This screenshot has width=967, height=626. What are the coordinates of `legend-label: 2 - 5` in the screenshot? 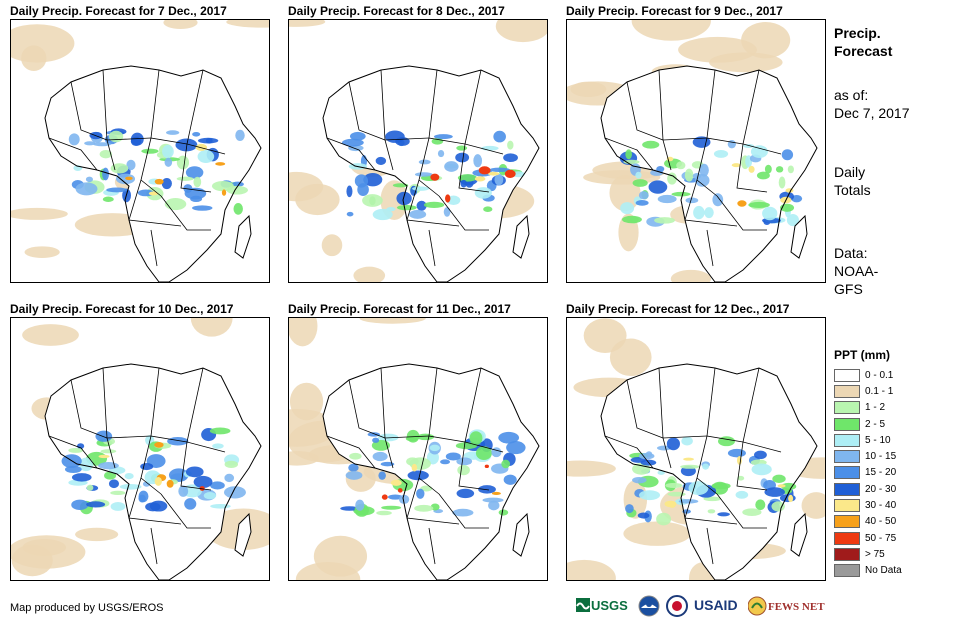 It's located at (875, 424).